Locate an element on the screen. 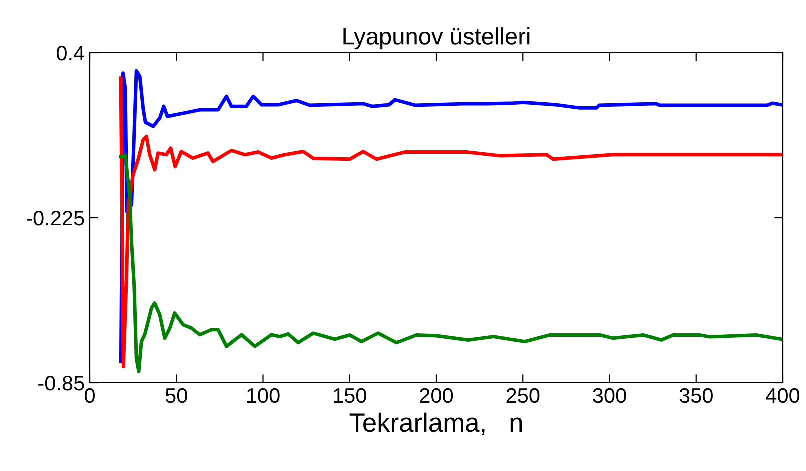 This screenshot has height=471, width=806. x-tick-label: 150 is located at coordinates (350, 396).